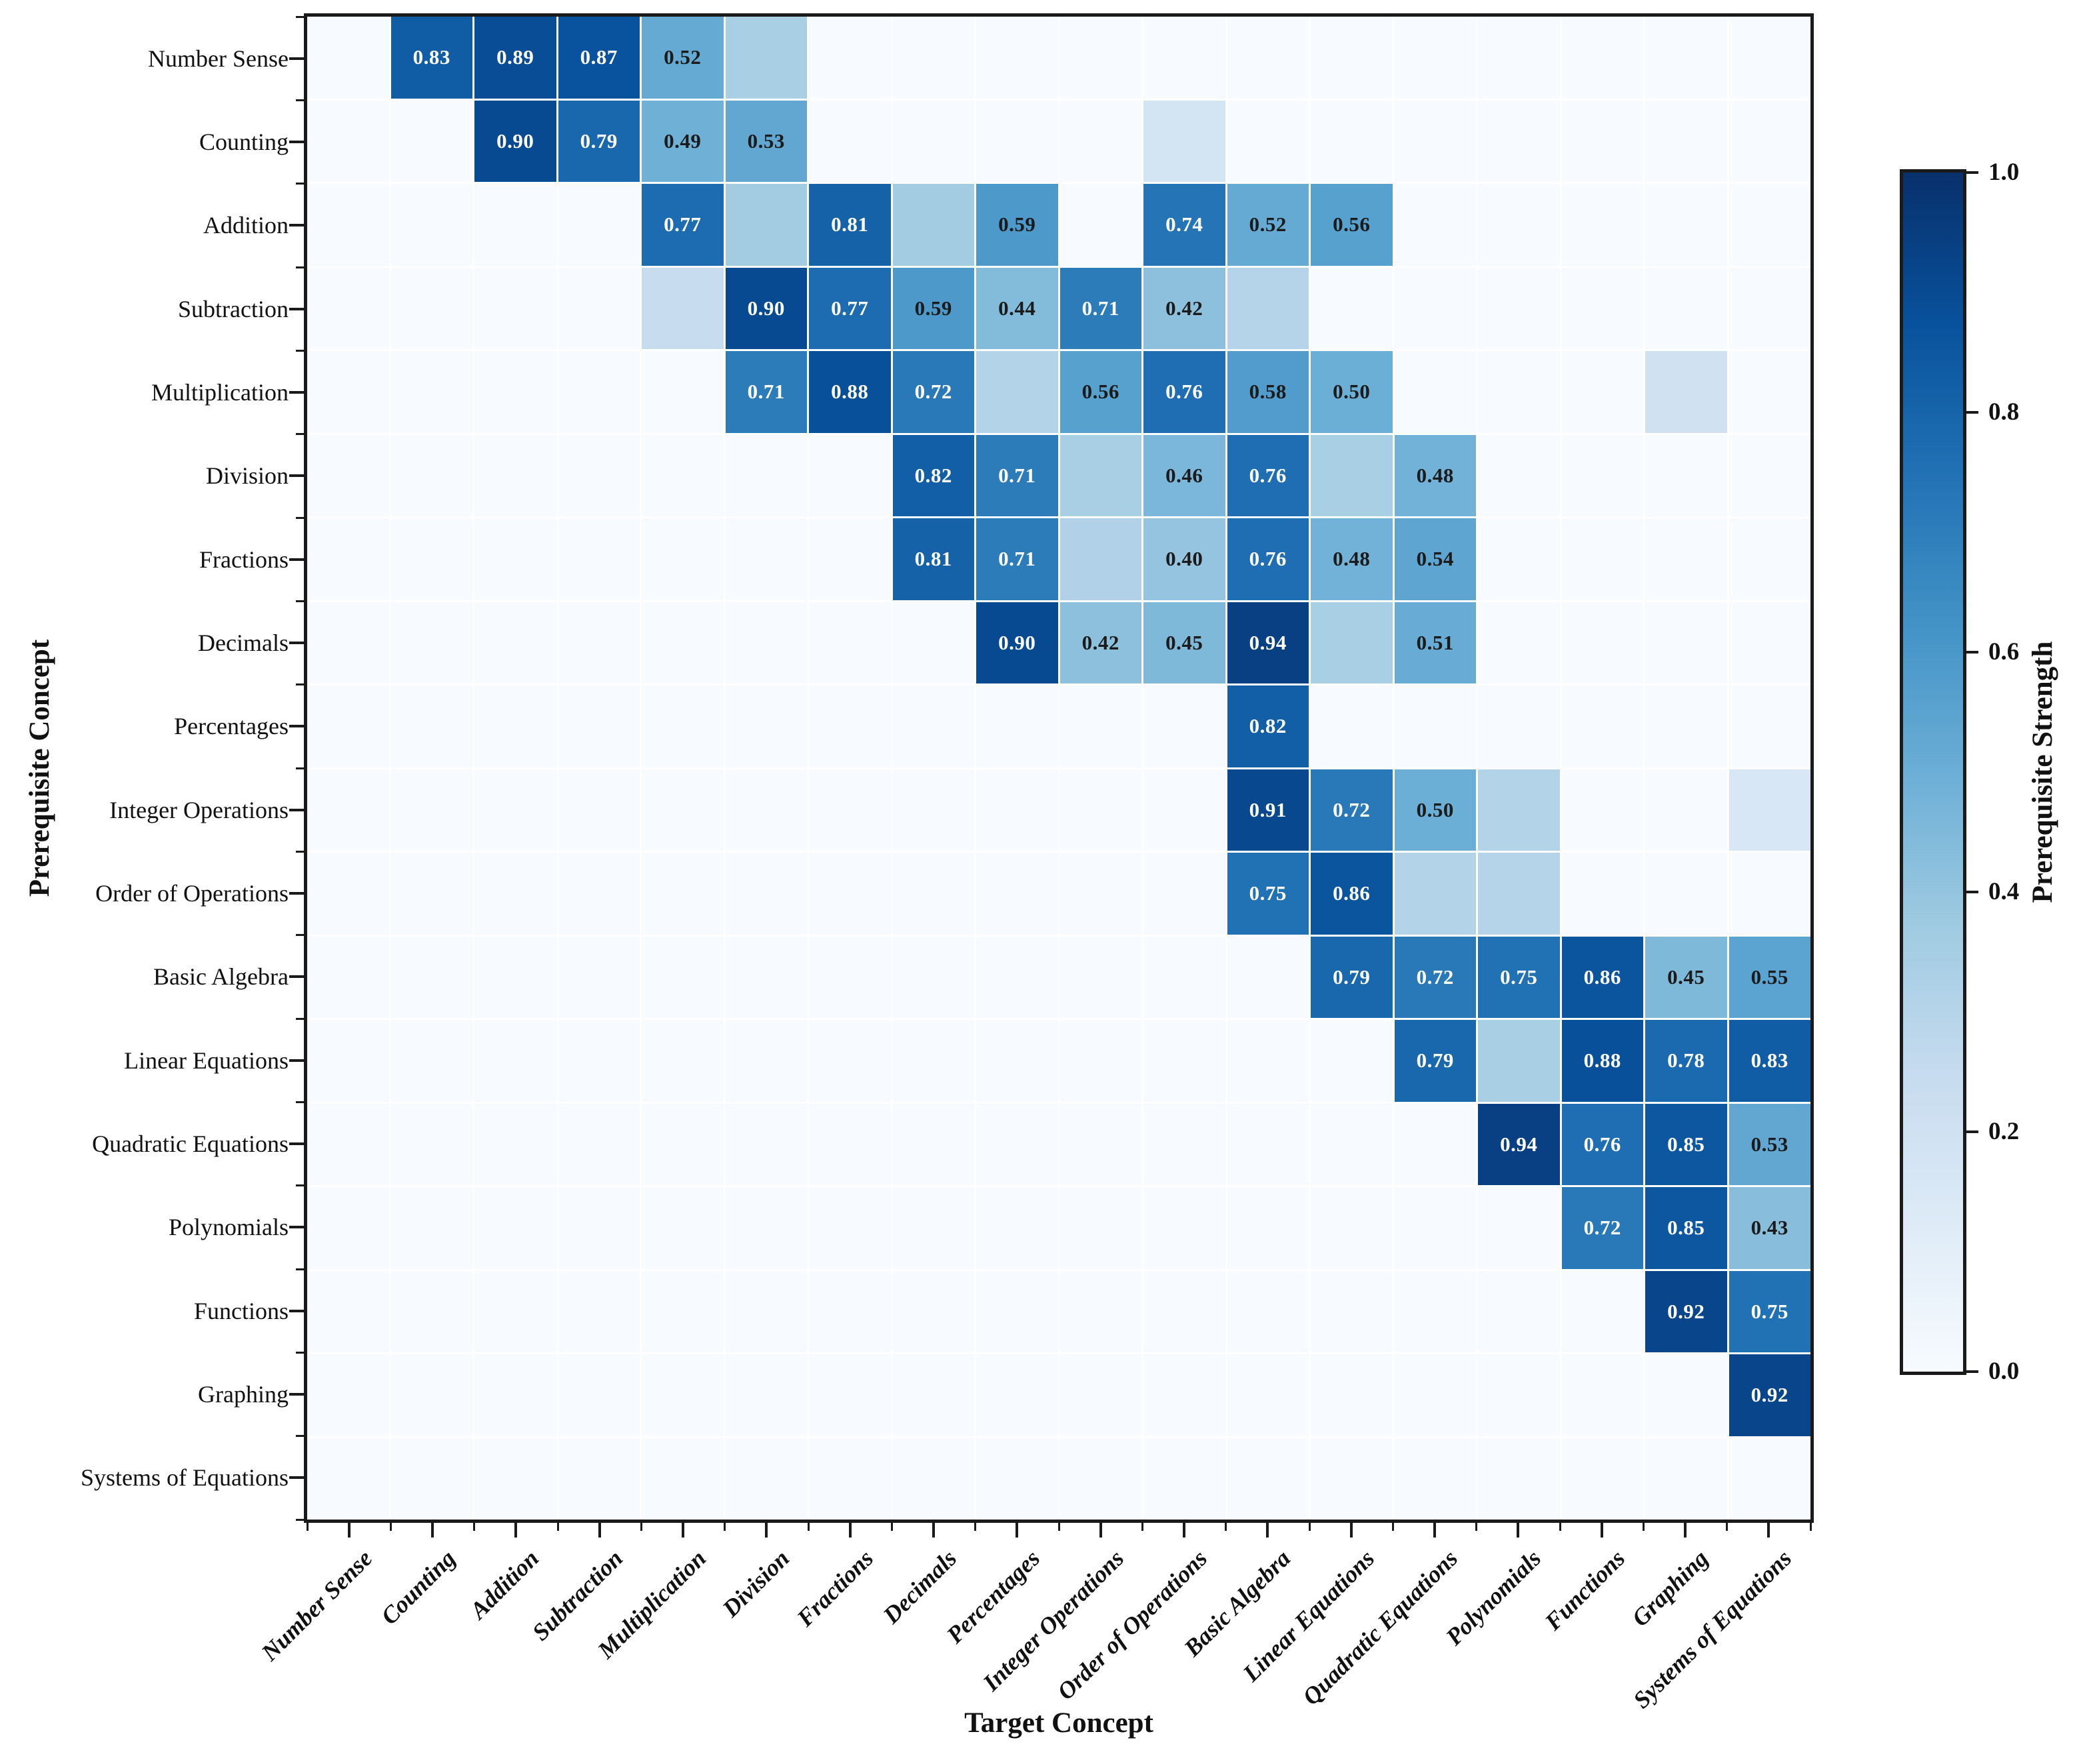 This screenshot has height=1764, width=2079. I want to click on y-tick-label: Counting, so click(244, 142).